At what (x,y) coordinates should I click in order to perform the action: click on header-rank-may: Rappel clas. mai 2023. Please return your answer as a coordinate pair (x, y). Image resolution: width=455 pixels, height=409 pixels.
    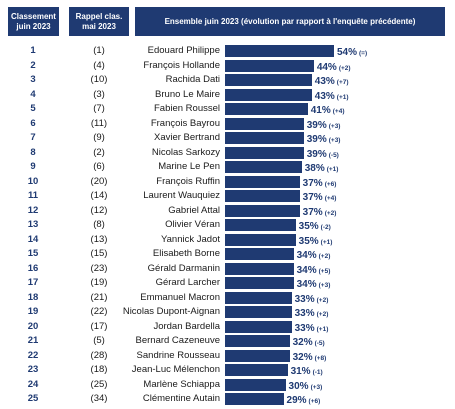
    Looking at the image, I should click on (99, 21).